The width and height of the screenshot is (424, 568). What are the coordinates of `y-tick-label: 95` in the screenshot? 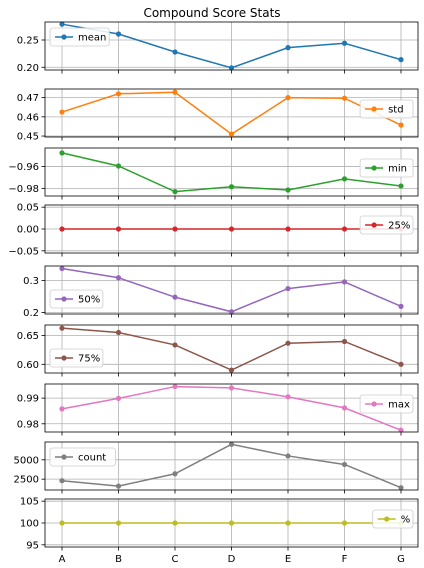 It's located at (32, 545).